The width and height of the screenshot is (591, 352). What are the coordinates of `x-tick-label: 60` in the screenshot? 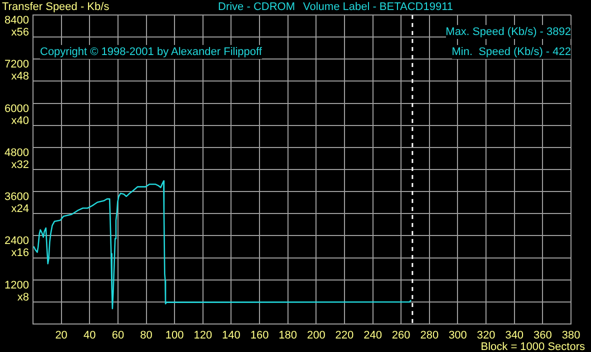 It's located at (118, 336).